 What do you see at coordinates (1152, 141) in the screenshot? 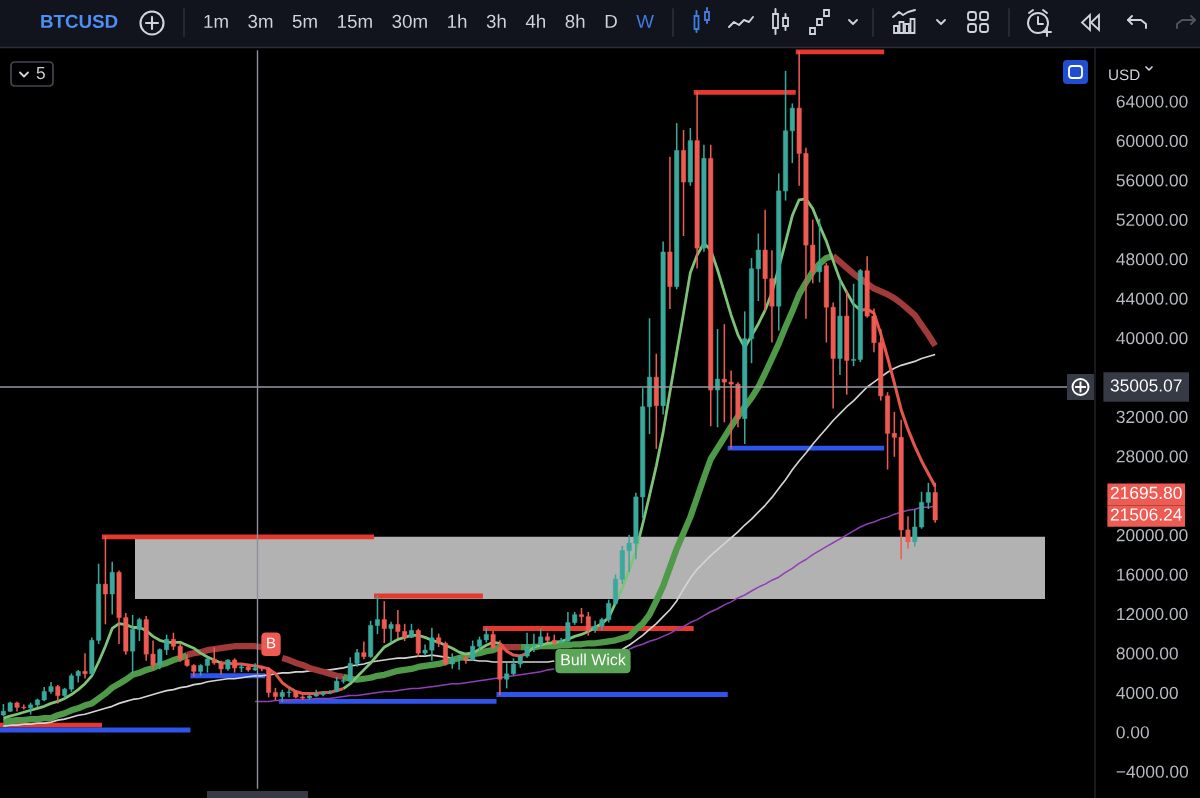
I see `y-tick-label: 60000.00` at bounding box center [1152, 141].